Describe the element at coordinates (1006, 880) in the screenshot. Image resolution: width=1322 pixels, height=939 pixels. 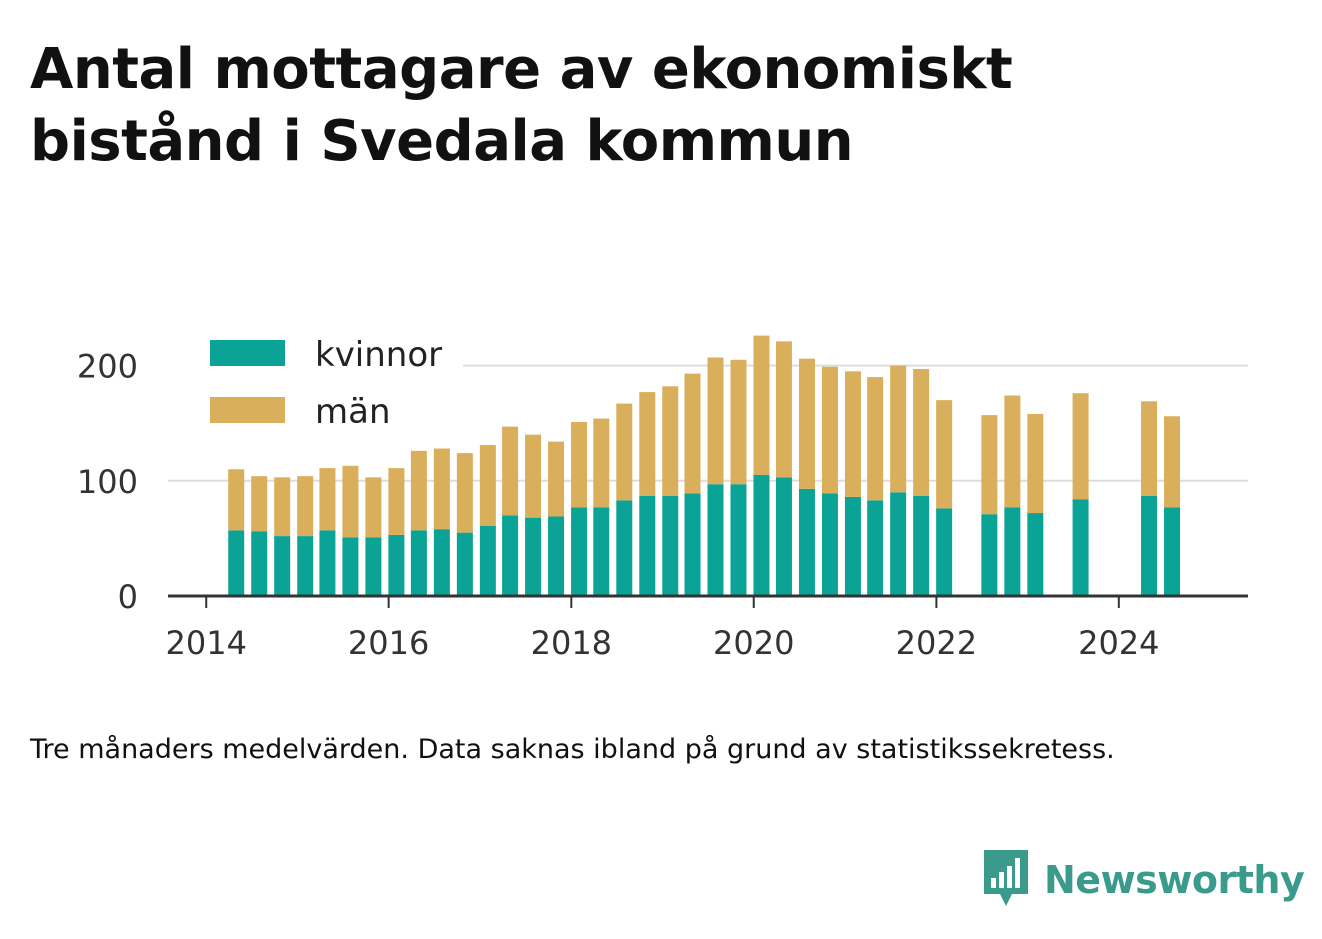
I see `newsworthy-logo-icon` at that location.